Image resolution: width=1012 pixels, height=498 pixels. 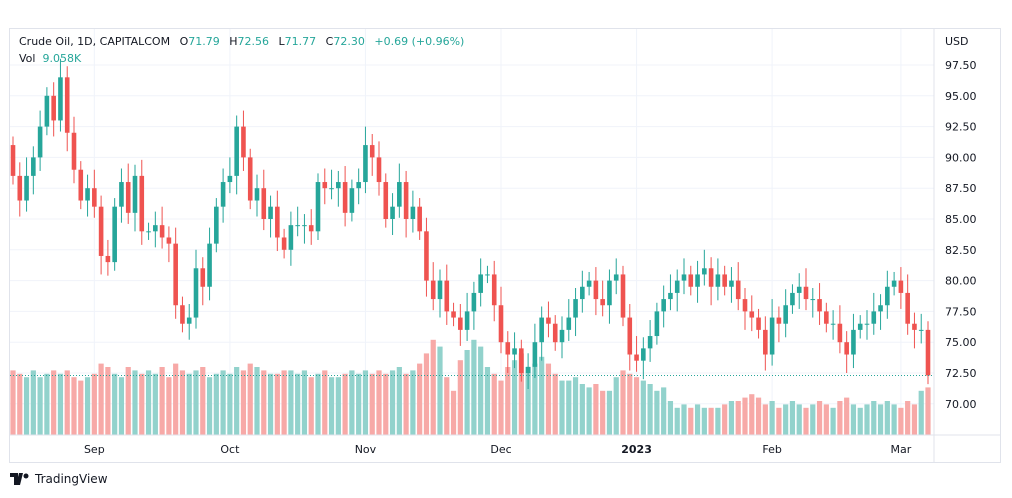 I want to click on y-tick-label: 75.00, so click(x=961, y=342).